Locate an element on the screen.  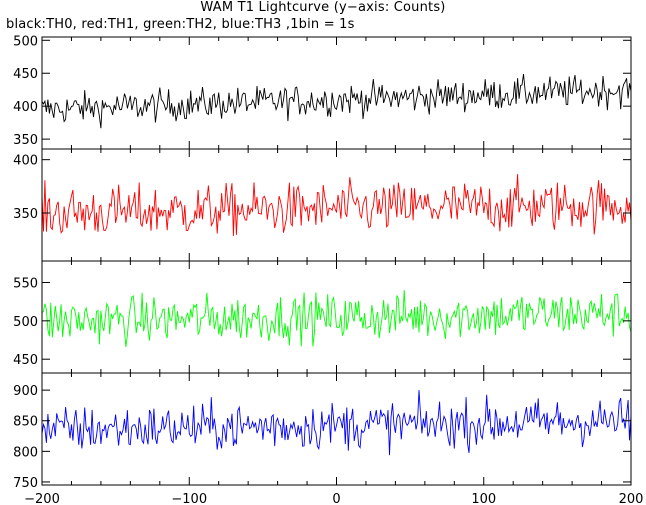
y-tick-label-TH0: 350 is located at coordinates (25, 140).